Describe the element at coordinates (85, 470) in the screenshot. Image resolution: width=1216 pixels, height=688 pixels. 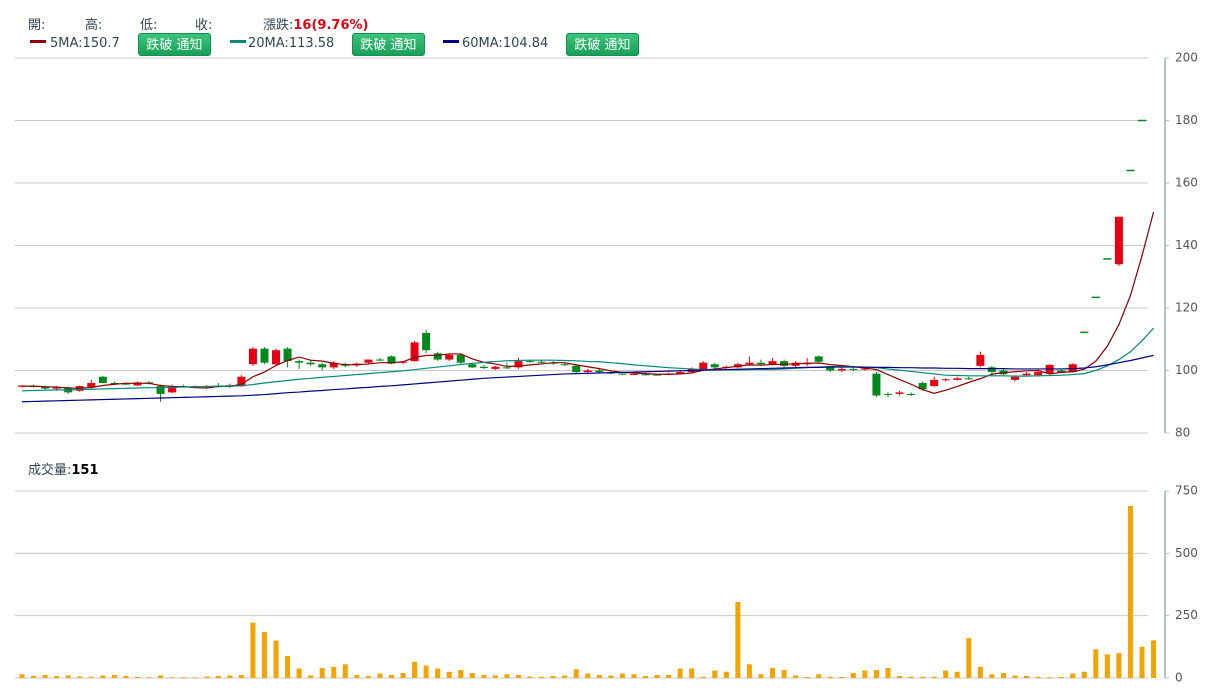
I see `value: 151` at that location.